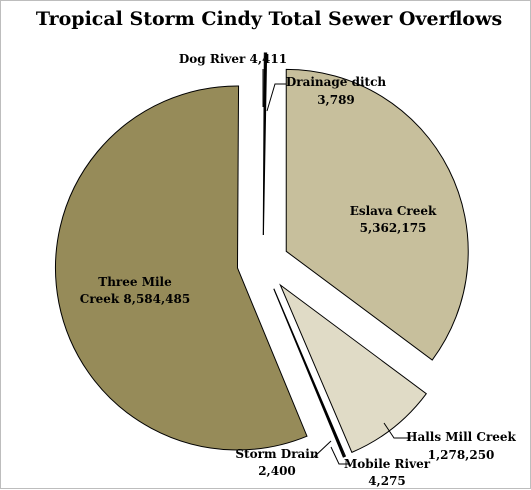 The image size is (531, 490). What do you see at coordinates (461, 455) in the screenshot?
I see `slice-label-halls-mill-creek-value: 1,278,250` at bounding box center [461, 455].